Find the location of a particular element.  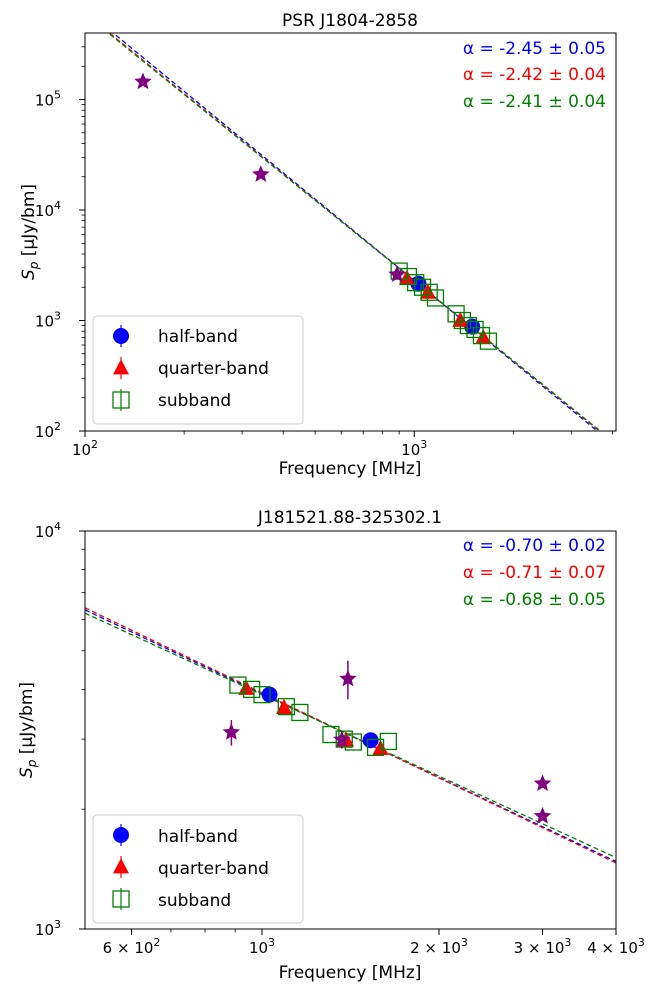

alpha-label-quarter-band: α = -0.71 ± 0.07 is located at coordinates (534, 573).